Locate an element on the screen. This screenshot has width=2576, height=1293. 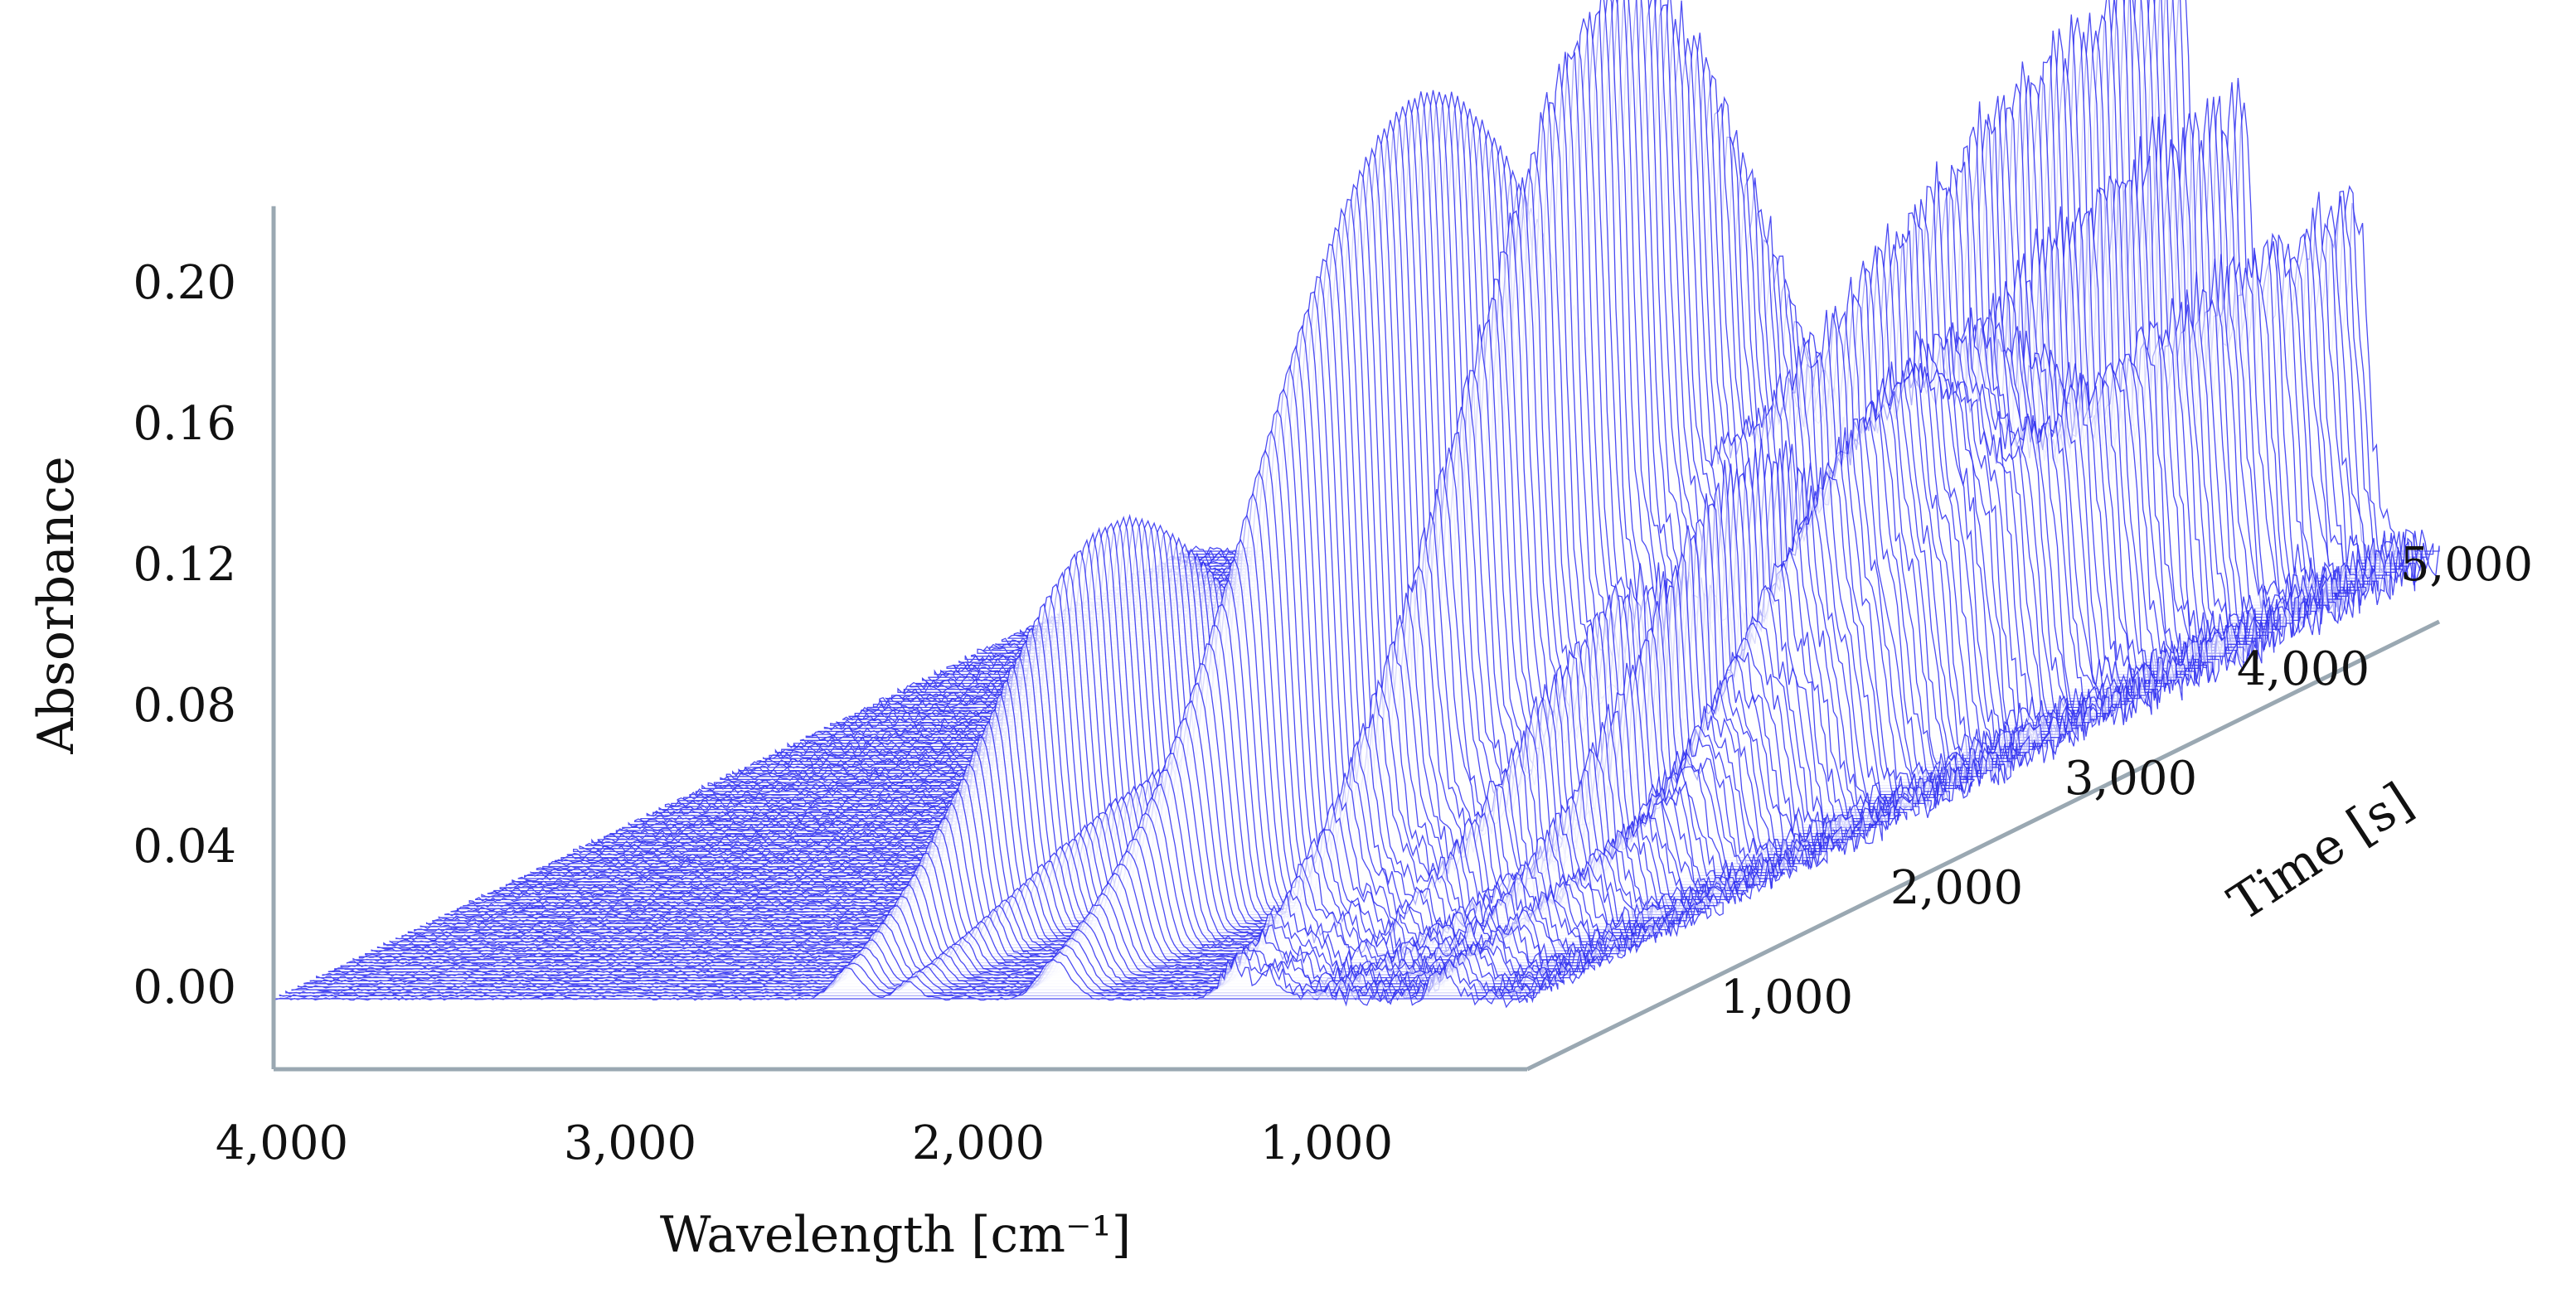
x-tick-label: 1,000 is located at coordinates (1326, 1143).